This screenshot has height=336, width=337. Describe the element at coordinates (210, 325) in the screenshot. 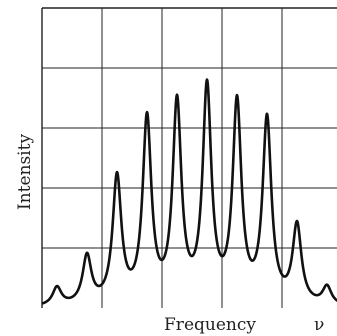

I see `x-axis-label: Frequency` at that location.